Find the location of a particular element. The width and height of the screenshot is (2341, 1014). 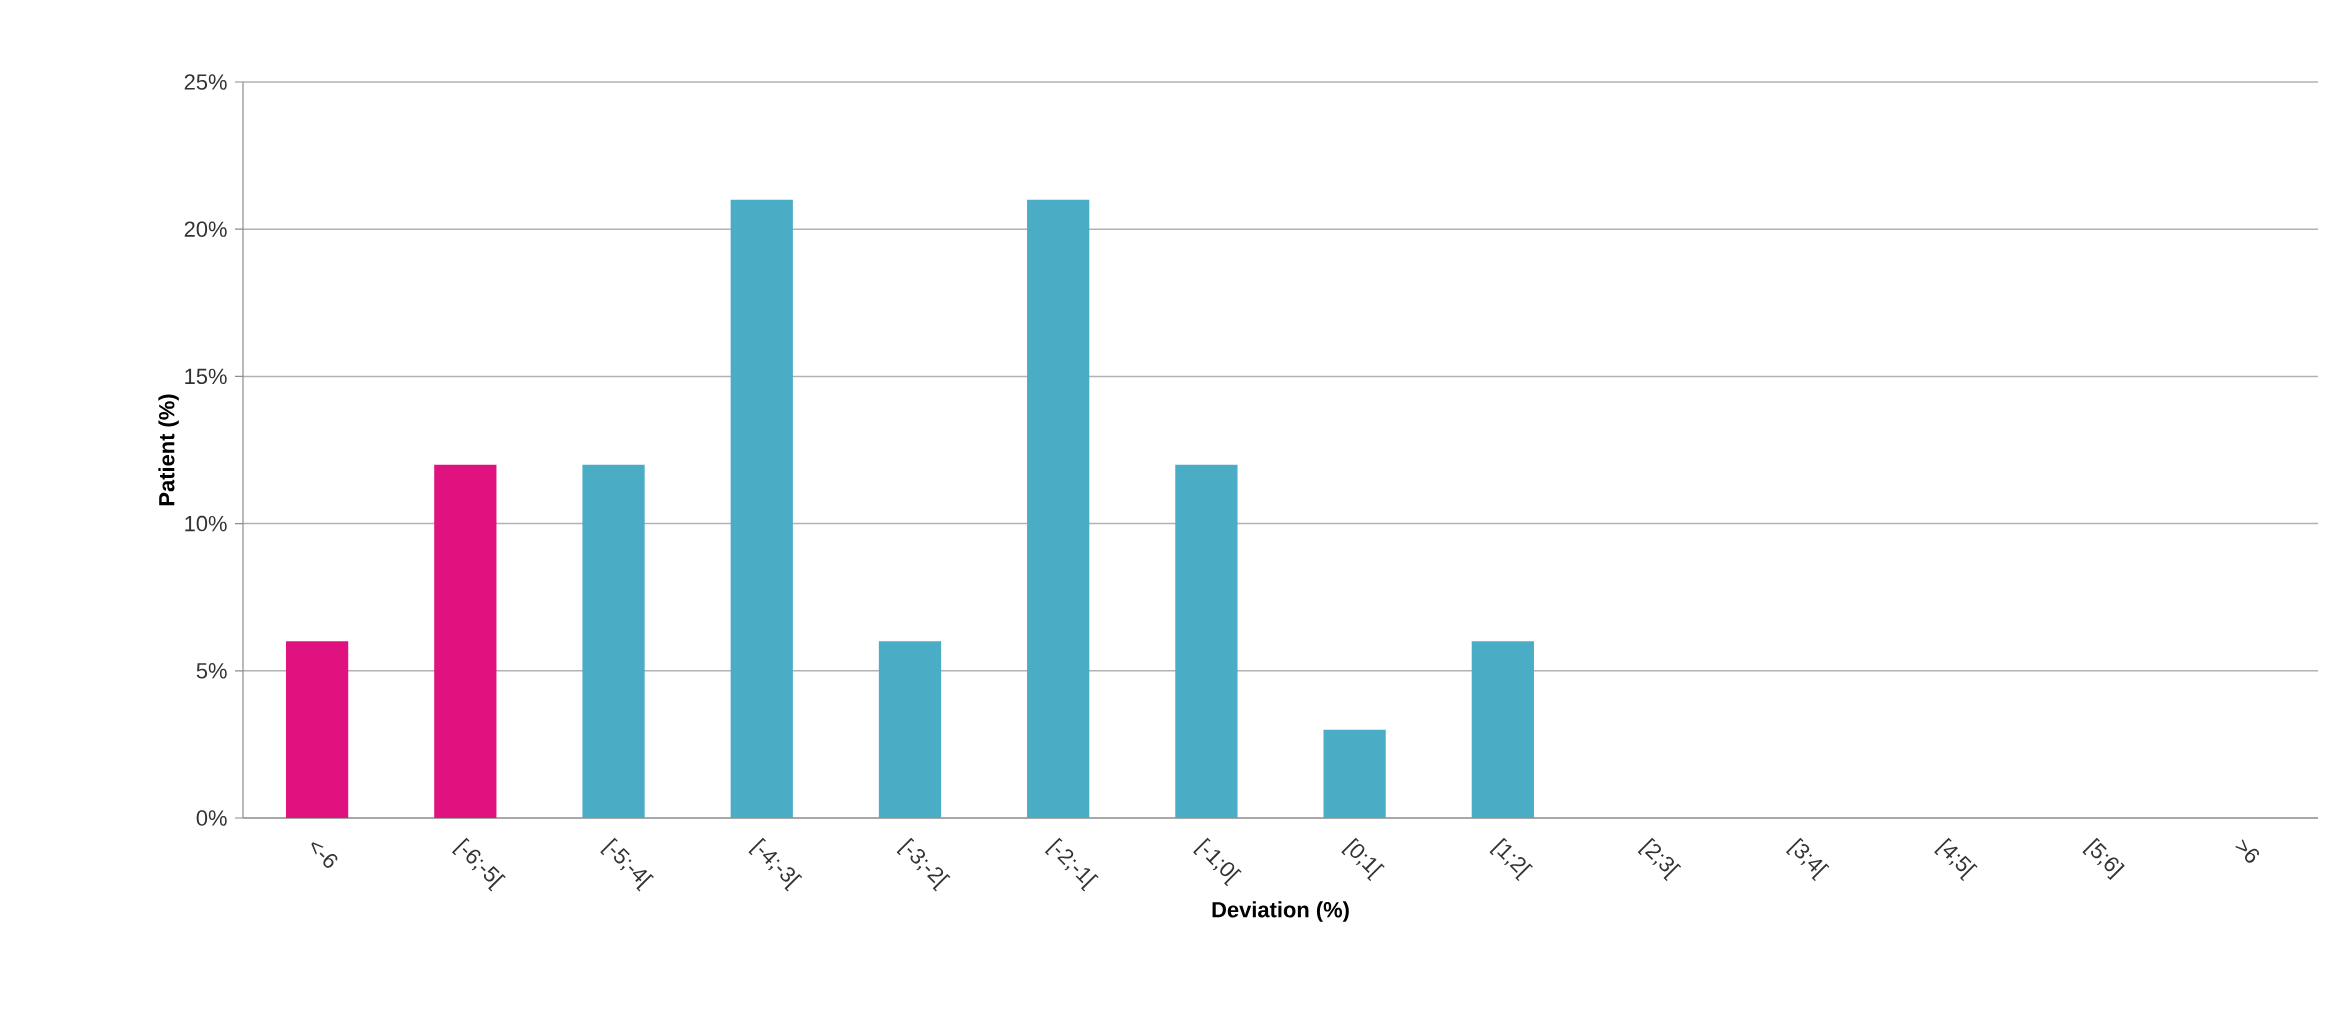

y-tick-label: 0% is located at coordinates (211, 818).